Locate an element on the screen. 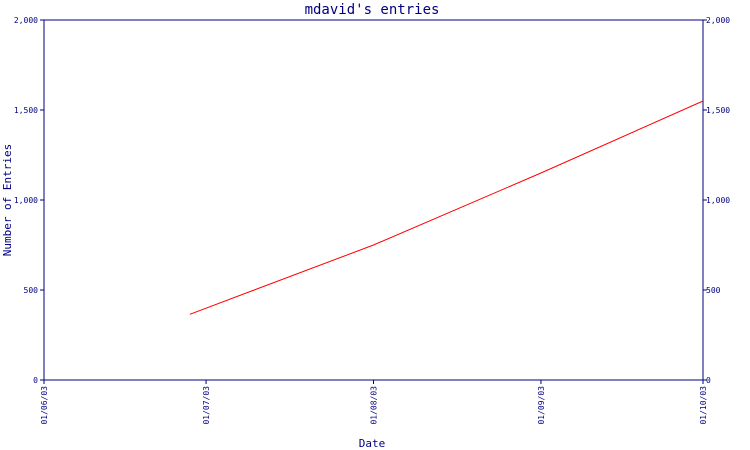  y-tick-label-right: 2,000 is located at coordinates (718, 20).